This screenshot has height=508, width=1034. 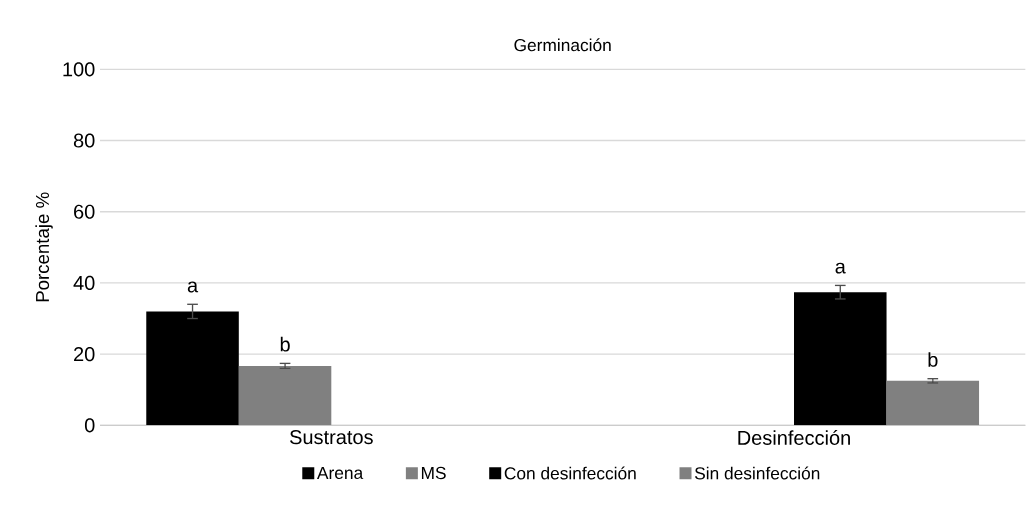 What do you see at coordinates (84, 211) in the screenshot?
I see `y-tick-label: 60` at bounding box center [84, 211].